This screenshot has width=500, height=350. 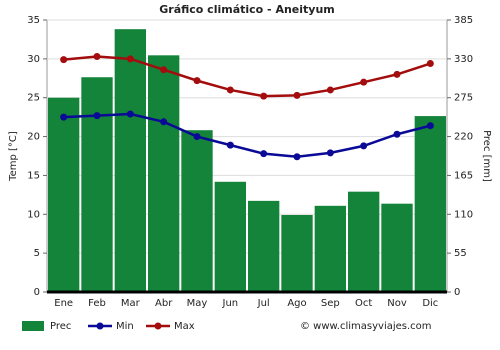 I want to click on y-tick-label: 0, so click(x=37, y=292).